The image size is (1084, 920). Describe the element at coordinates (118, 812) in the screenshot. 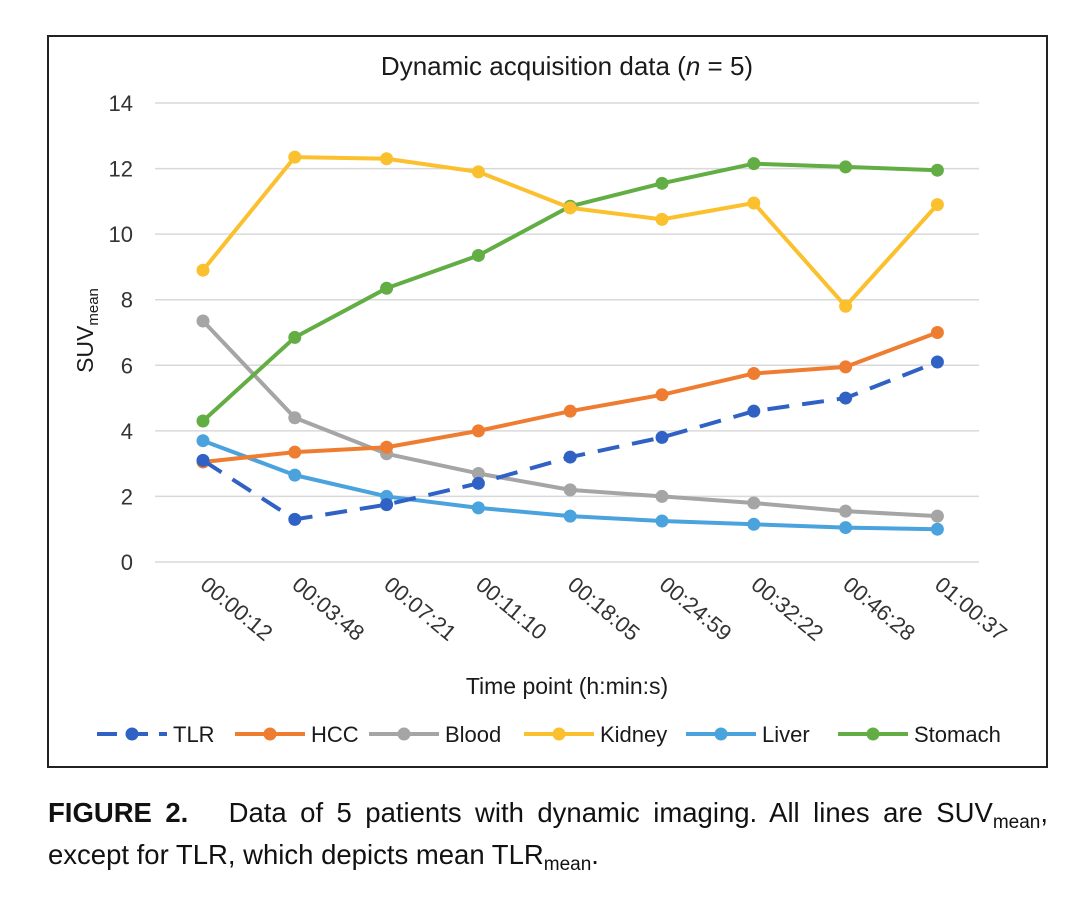

I see `figure-label: FIGURE 2.` at that location.